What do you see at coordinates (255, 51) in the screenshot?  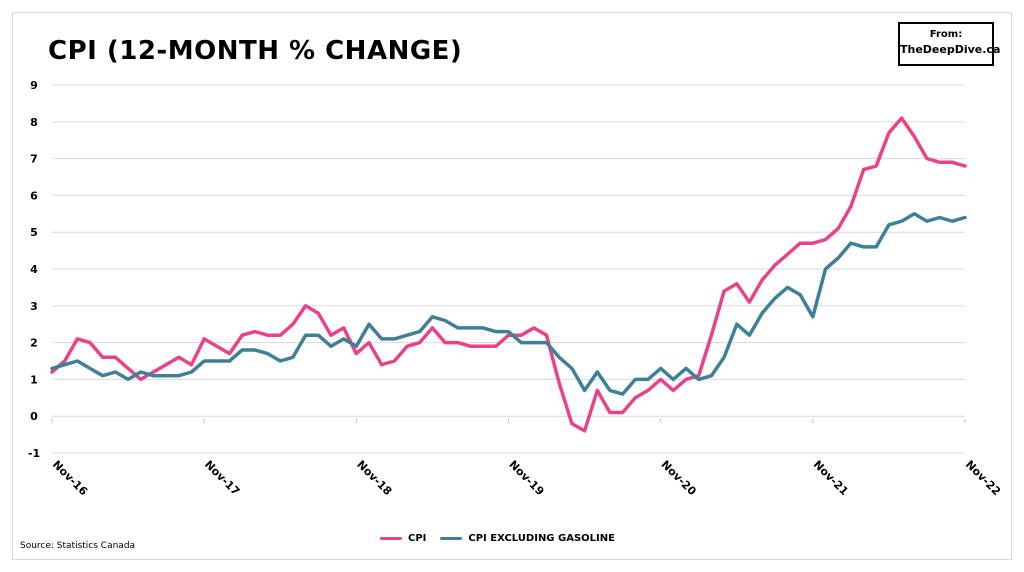 I see `chart-title: CPI (12-Month % Change)` at bounding box center [255, 51].